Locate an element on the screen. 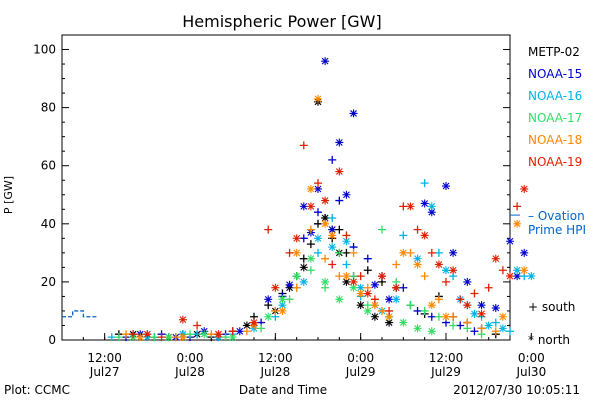 This screenshot has width=600, height=400. legend-entry: NOAA-19 is located at coordinates (555, 162).